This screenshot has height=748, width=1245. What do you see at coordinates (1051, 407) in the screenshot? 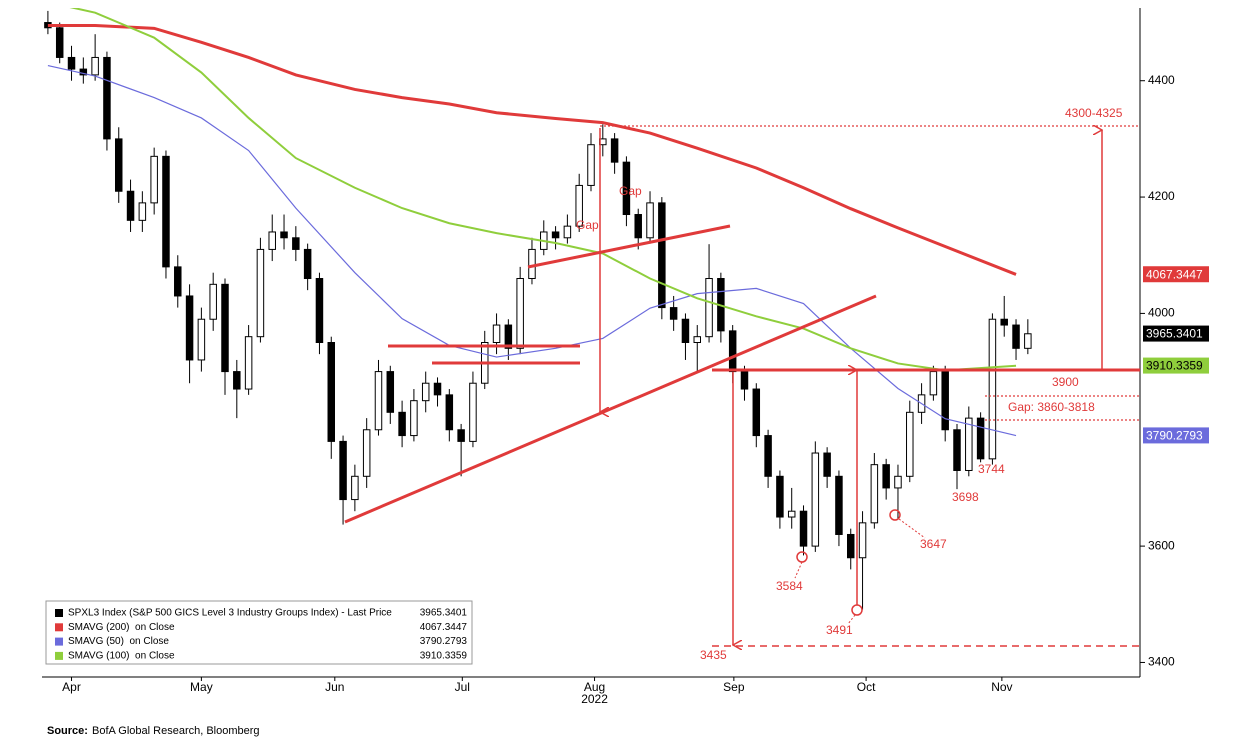
I see `annotation: Gap: 3860-3818` at bounding box center [1051, 407].